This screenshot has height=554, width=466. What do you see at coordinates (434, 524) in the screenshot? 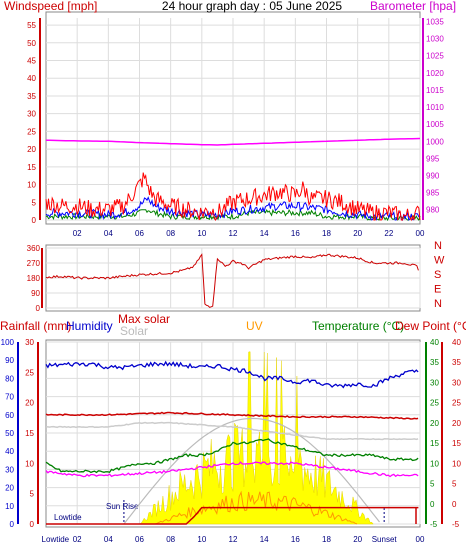
I see `temp-tick-label: -5` at bounding box center [434, 524].